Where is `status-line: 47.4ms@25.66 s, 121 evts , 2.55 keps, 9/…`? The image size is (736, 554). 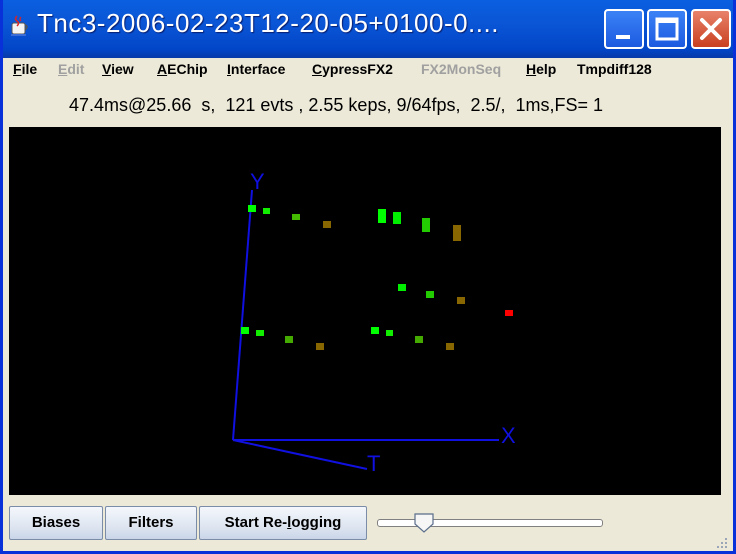
status-line: 47.4ms@25.66 s, 121 evts , 2.55 keps, 9/… is located at coordinates (368, 105).